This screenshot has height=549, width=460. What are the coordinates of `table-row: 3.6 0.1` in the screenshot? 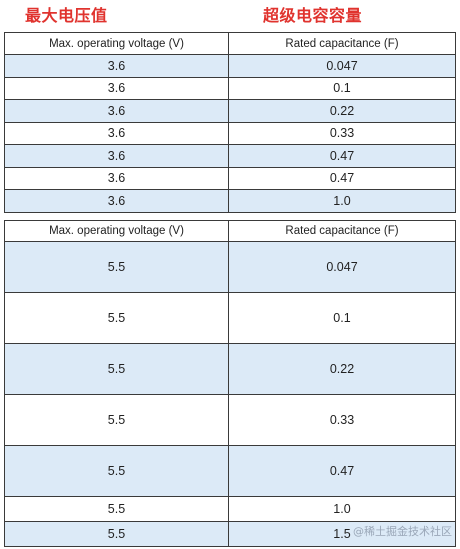 It's located at (230, 88).